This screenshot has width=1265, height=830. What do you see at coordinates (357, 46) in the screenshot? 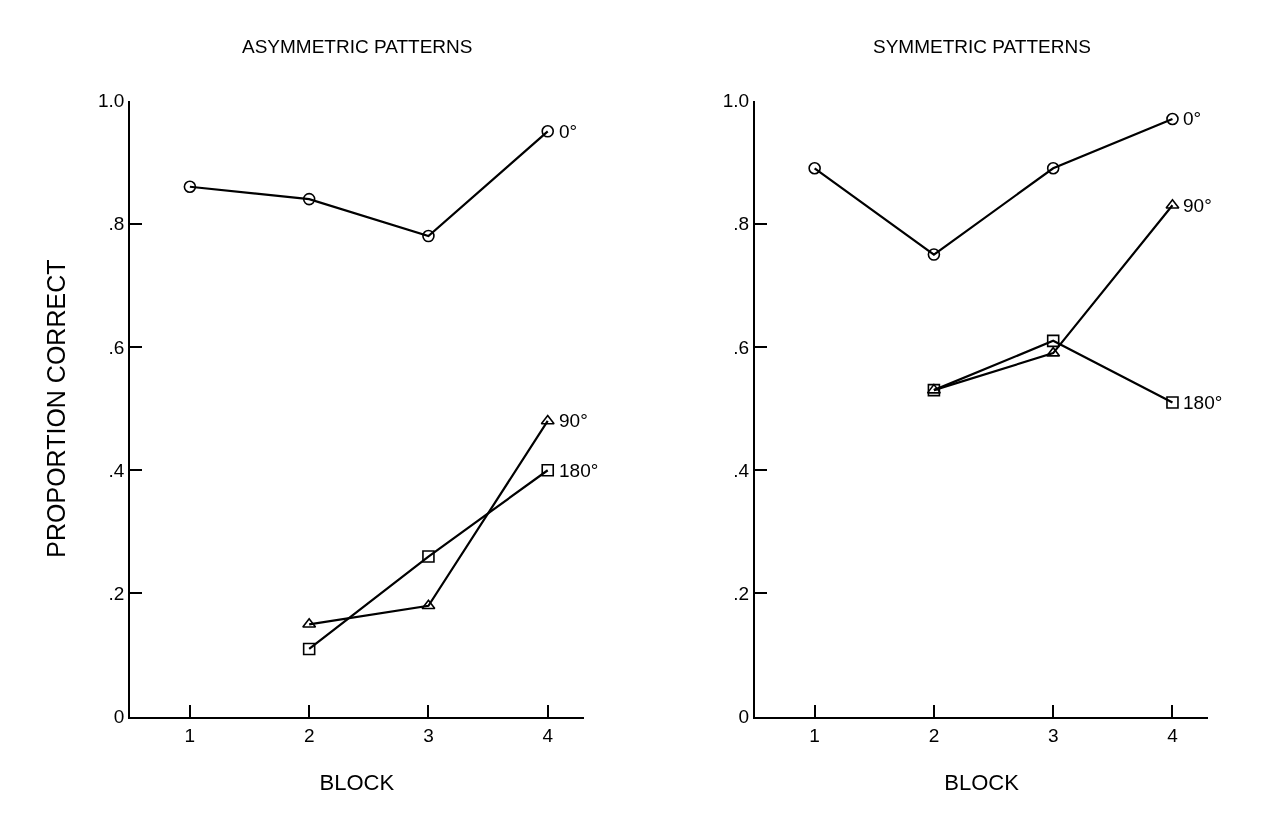
I see `chart-title: ASYMMETRIC PATTERNS` at bounding box center [357, 46].